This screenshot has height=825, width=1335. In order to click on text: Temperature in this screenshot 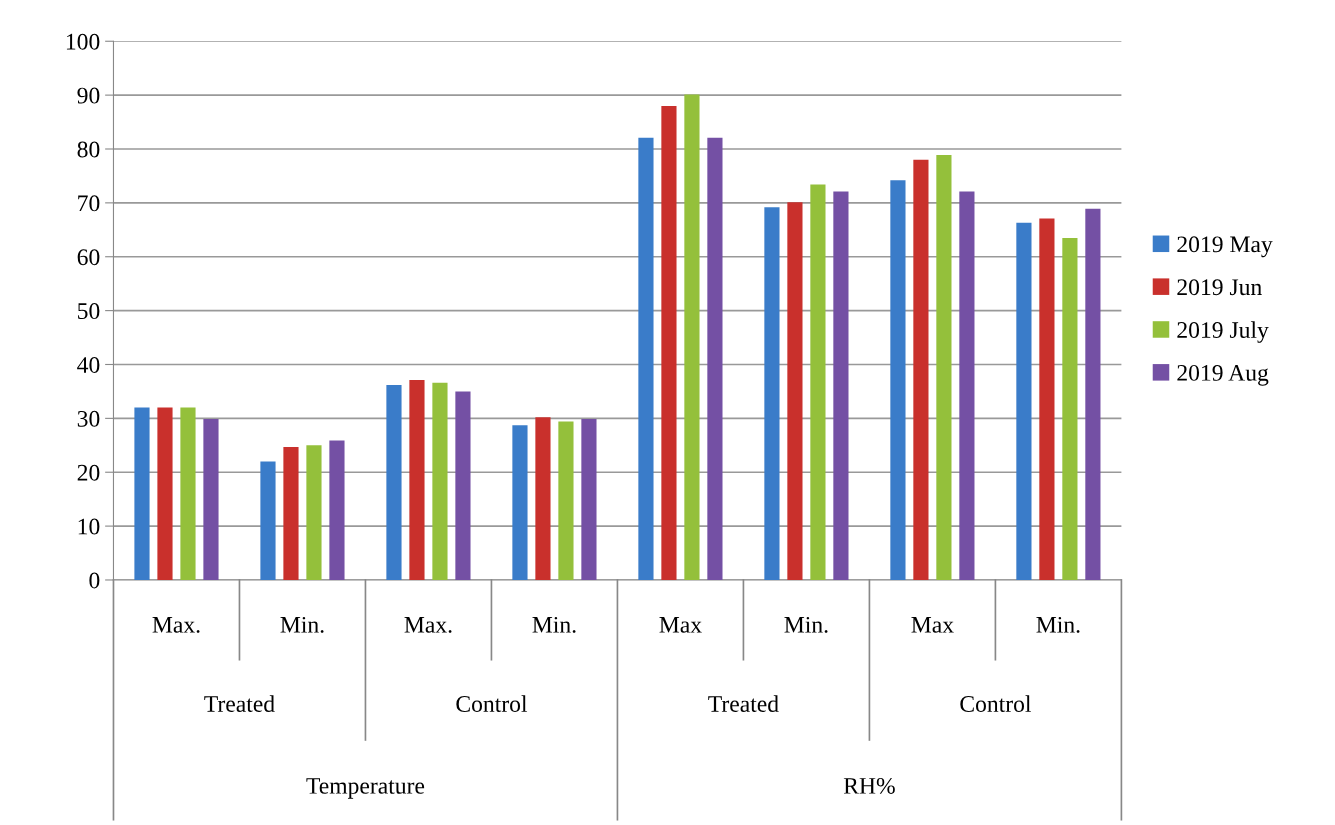, I will do `click(365, 788)`.